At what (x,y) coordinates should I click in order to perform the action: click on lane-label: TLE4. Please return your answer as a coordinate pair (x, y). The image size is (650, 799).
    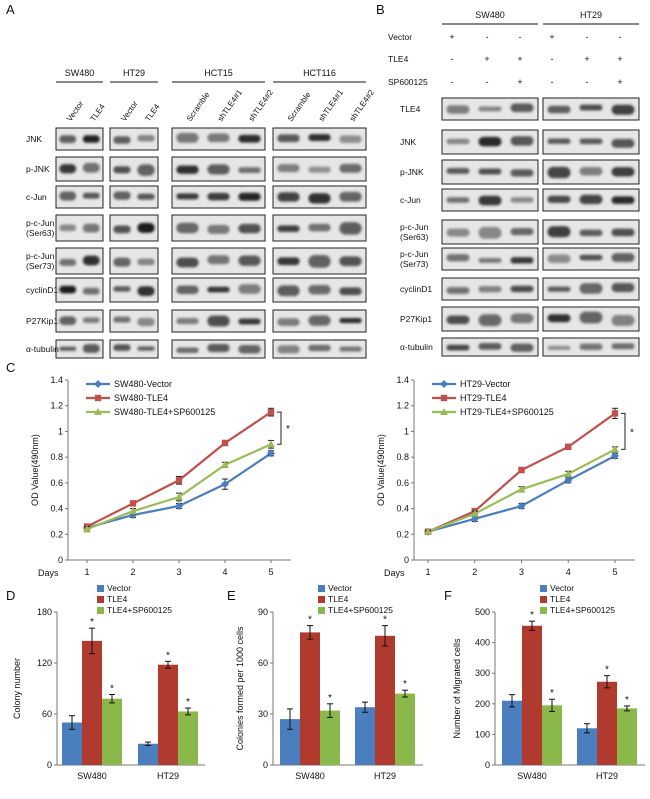
    Looking at the image, I should click on (98, 112).